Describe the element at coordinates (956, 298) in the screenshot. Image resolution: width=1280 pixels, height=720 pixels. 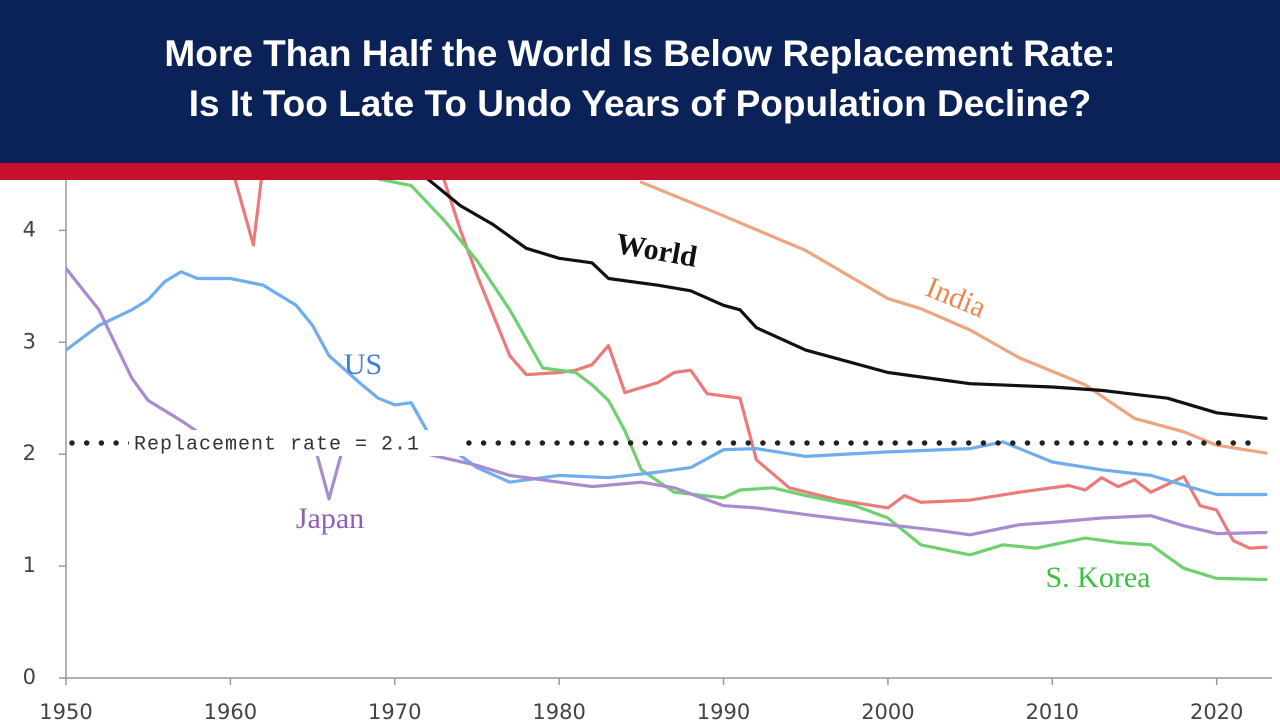
I see `series-label: India` at that location.